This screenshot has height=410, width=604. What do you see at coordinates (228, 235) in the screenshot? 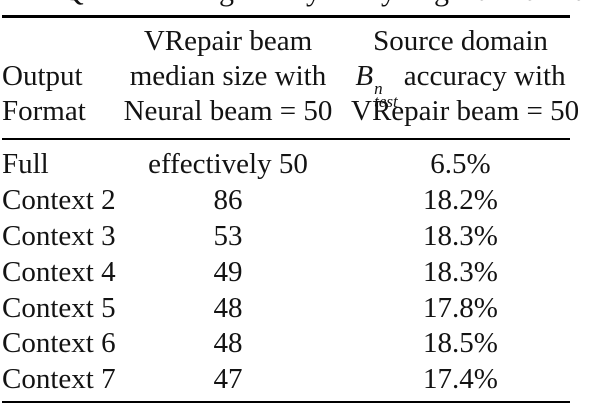
I see `beam-size-cell: 53` at bounding box center [228, 235].